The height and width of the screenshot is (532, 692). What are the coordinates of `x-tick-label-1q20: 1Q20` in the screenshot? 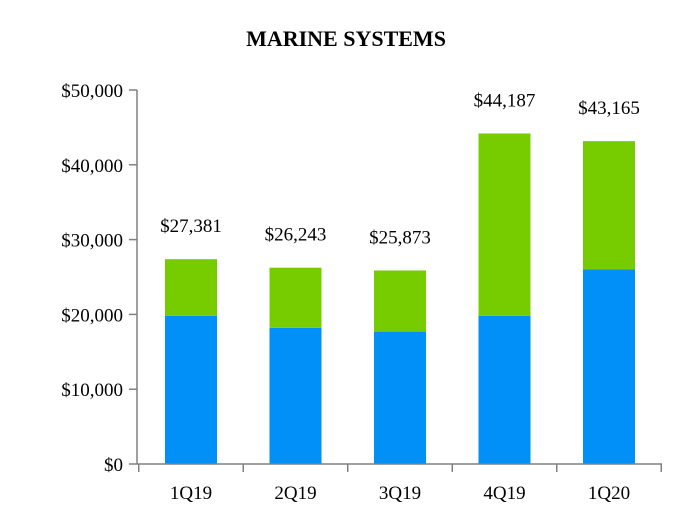 It's located at (609, 493).